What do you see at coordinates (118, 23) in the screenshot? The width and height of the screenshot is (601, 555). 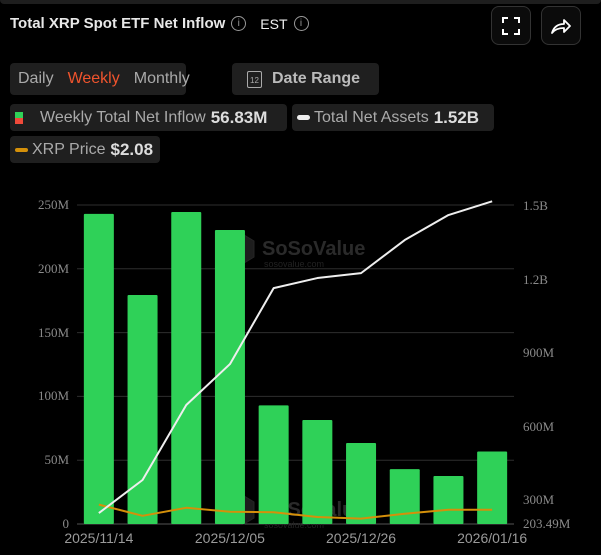 I see `page-title: Total XRP Spot ETF Net Inflow` at bounding box center [118, 23].